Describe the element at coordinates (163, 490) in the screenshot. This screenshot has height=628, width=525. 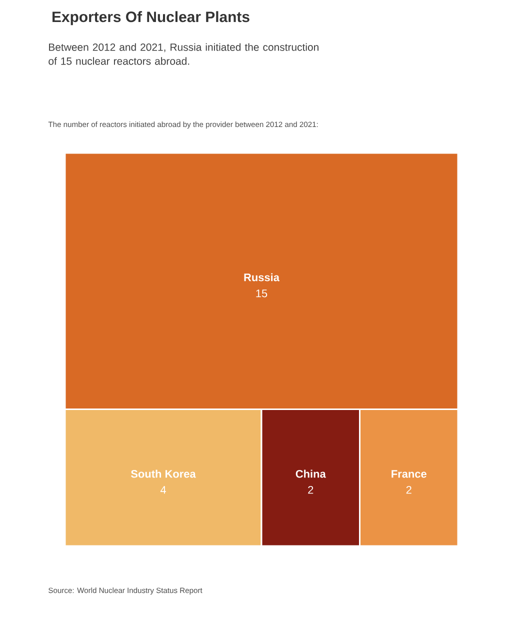
I see `data-label: 4` at that location.